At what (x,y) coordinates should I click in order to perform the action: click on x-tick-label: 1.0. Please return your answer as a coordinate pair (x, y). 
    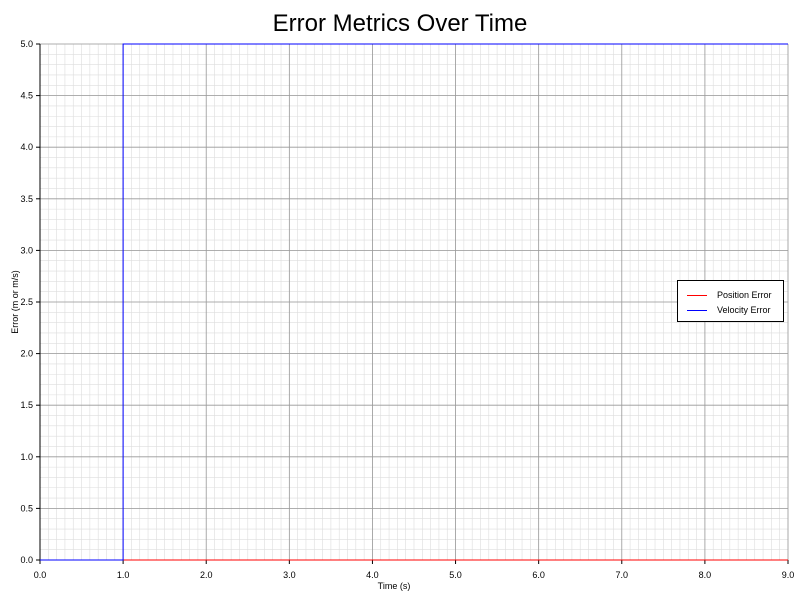
    Looking at the image, I should click on (123, 575).